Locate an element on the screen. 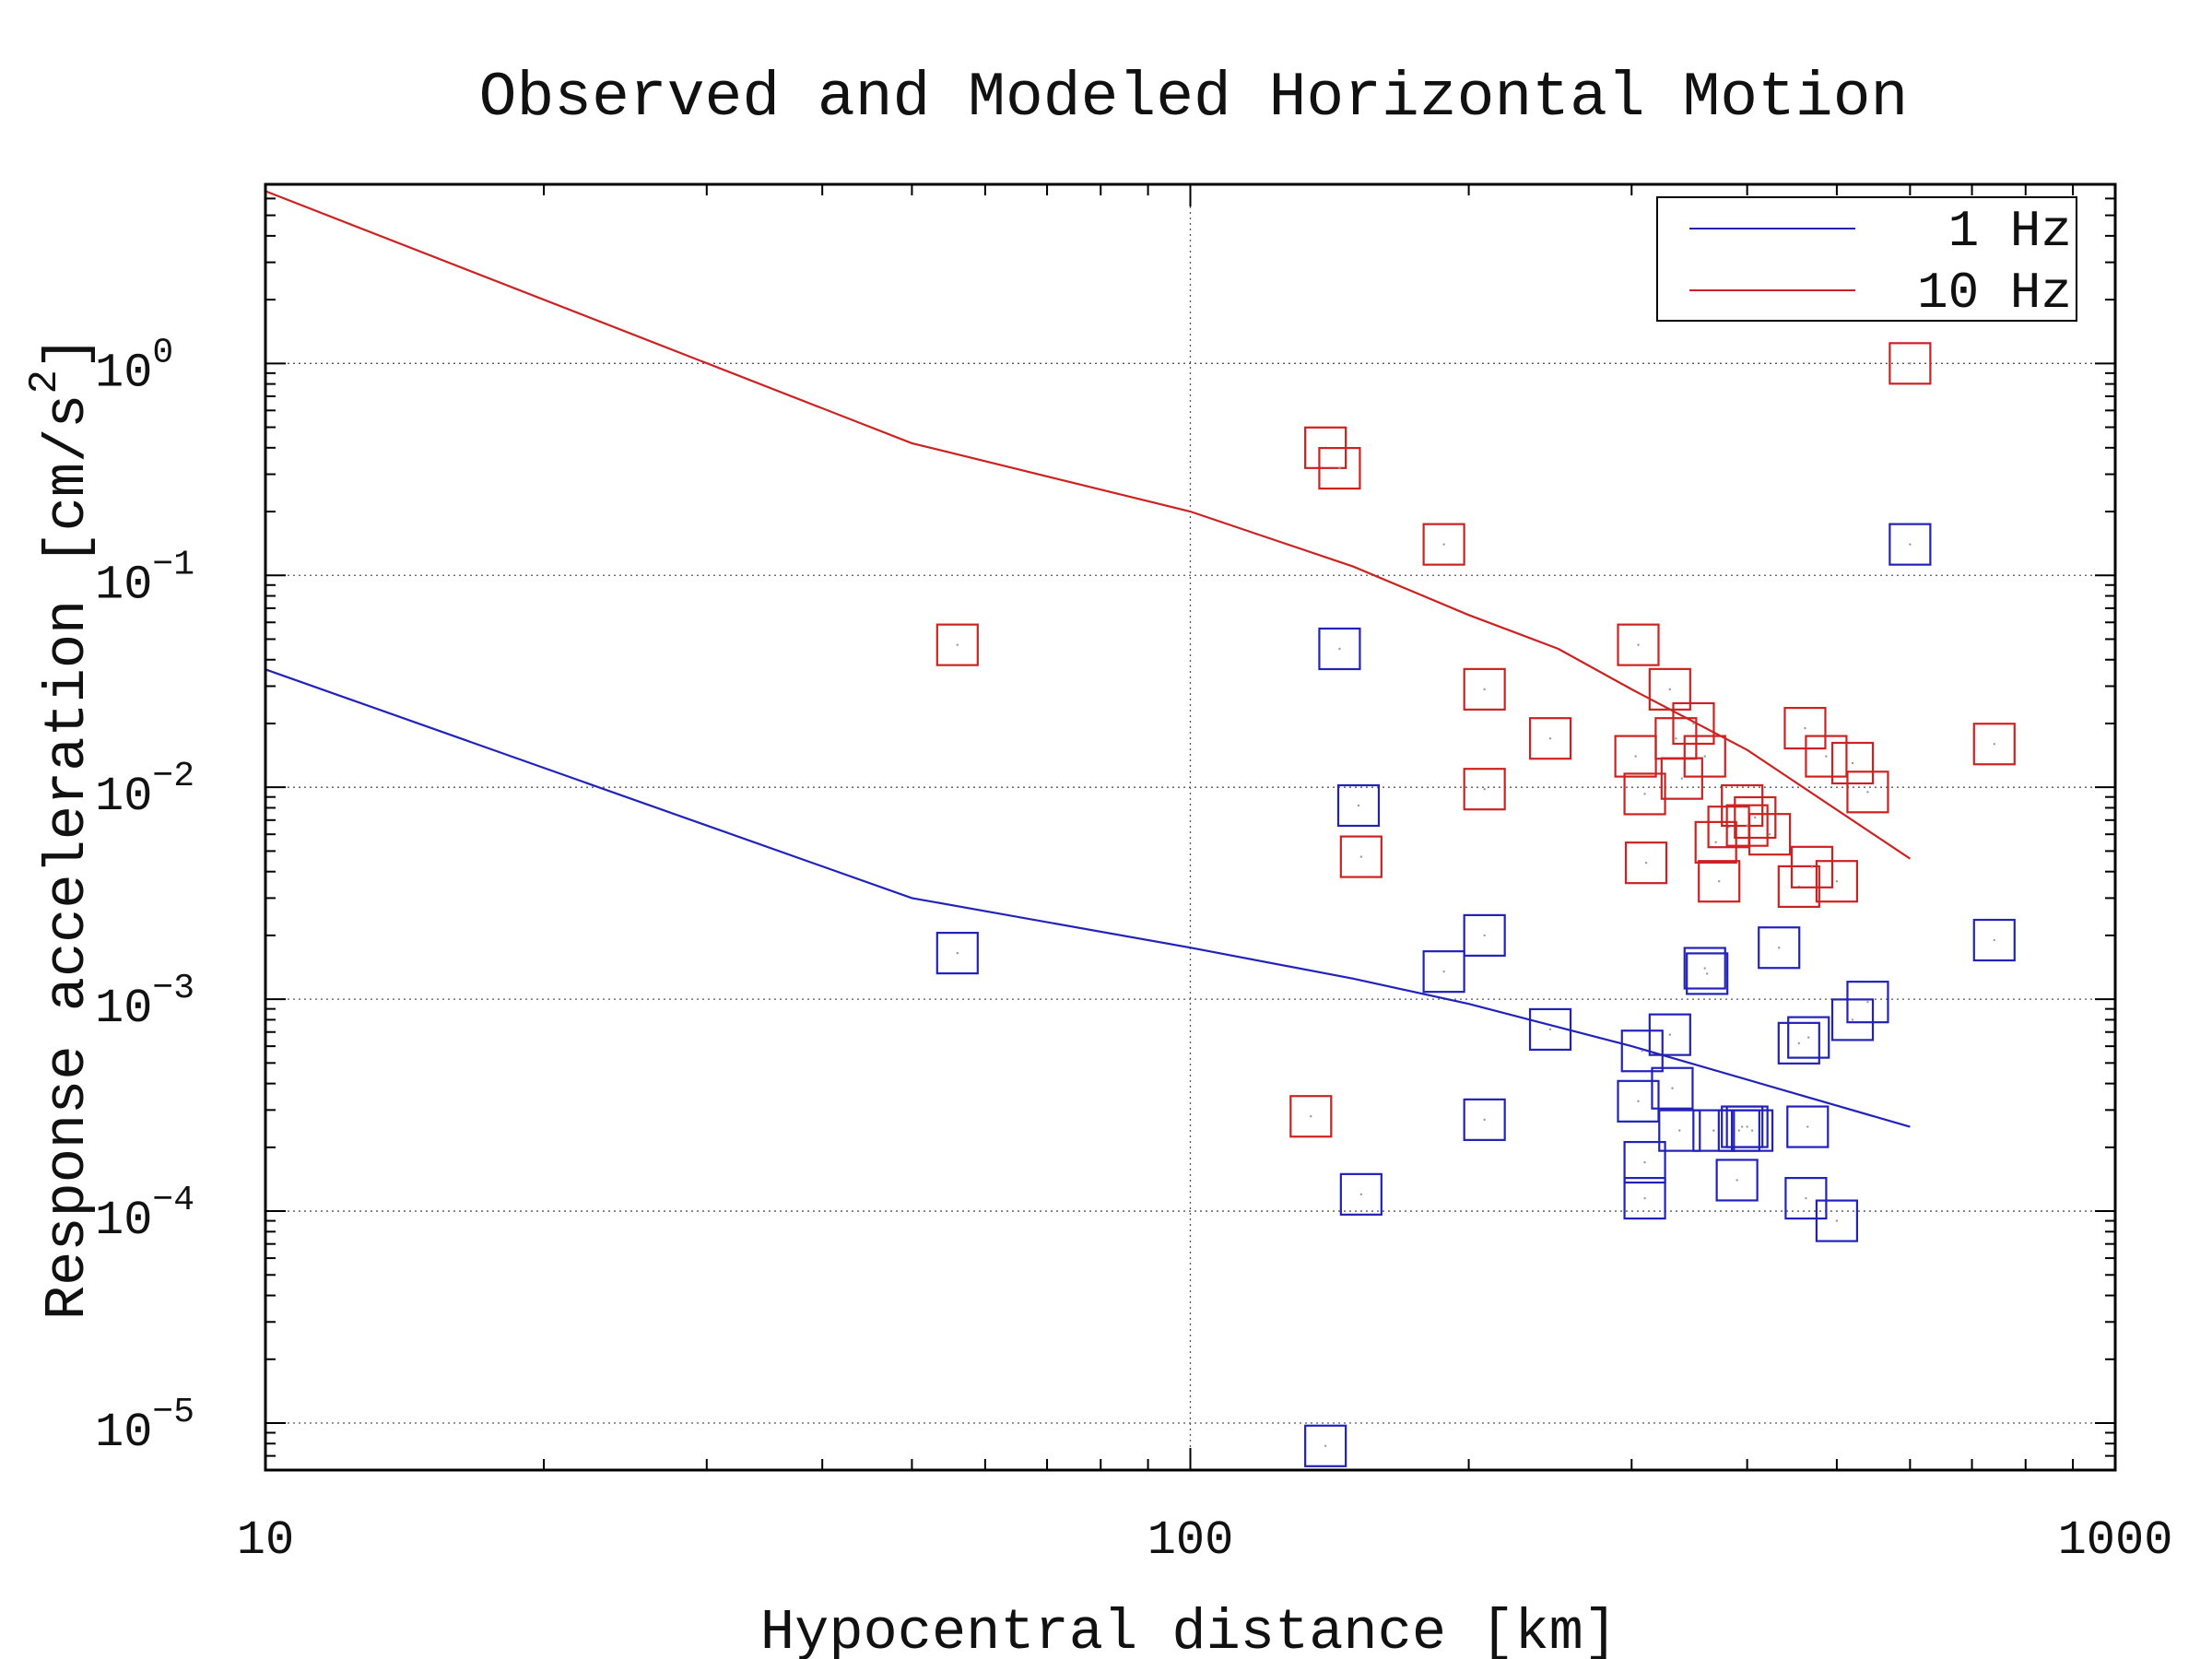 Image resolution: width=2212 pixels, height=1659 pixels. y-tick-label-exponent: −1 is located at coordinates (173, 564).